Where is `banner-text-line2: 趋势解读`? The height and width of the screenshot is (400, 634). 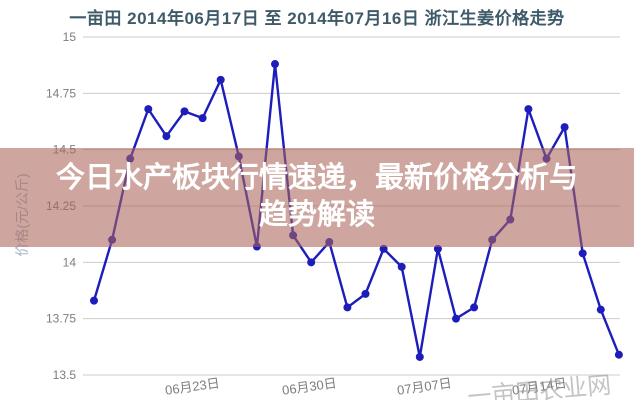 banner-text-line2: 趋势解读 is located at coordinates (316, 215).